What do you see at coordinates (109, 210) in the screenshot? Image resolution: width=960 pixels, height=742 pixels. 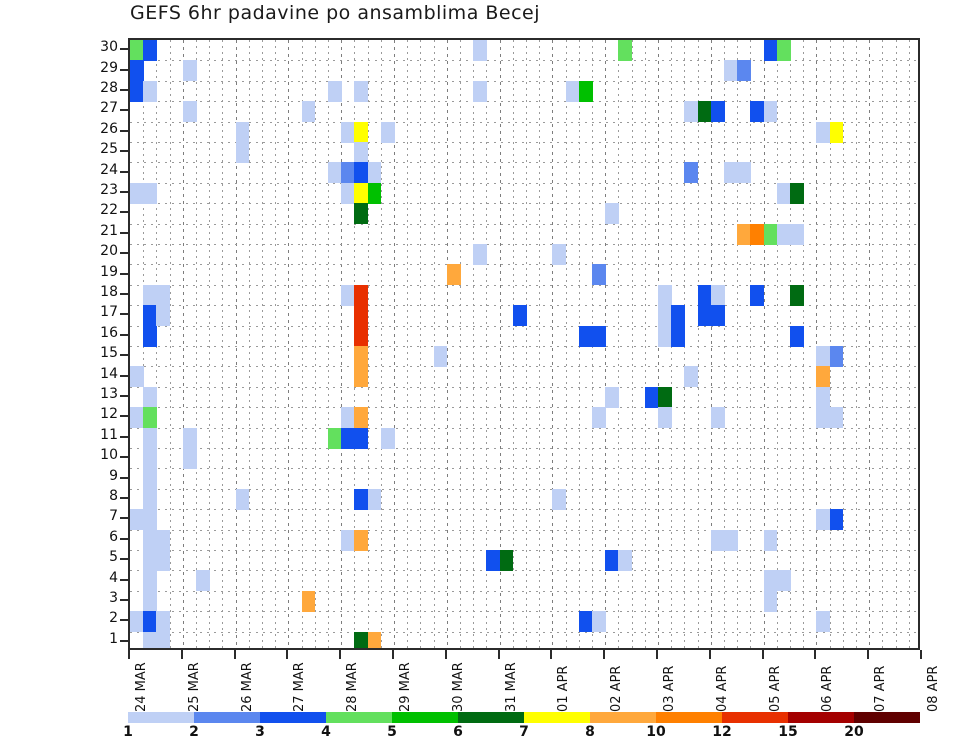 I see `y-axis-tick-label: 22` at bounding box center [109, 210].